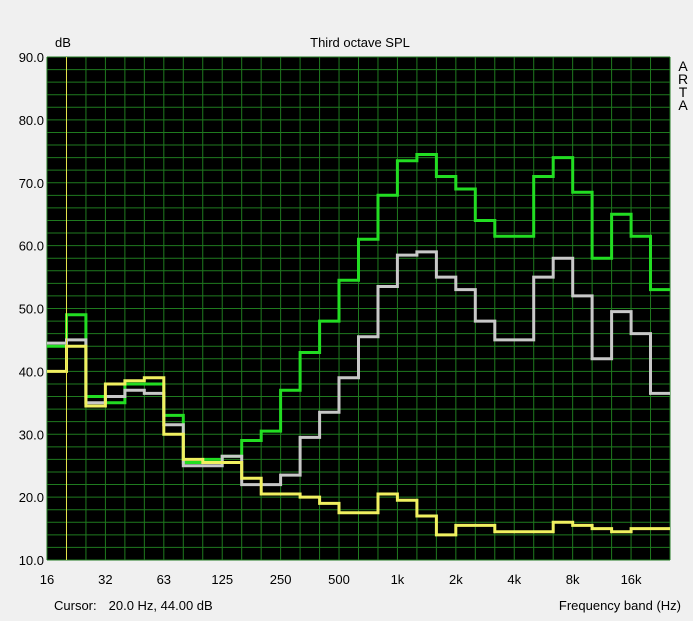 This screenshot has height=621, width=693. What do you see at coordinates (47, 579) in the screenshot?
I see `x-tick-label: 16` at bounding box center [47, 579].